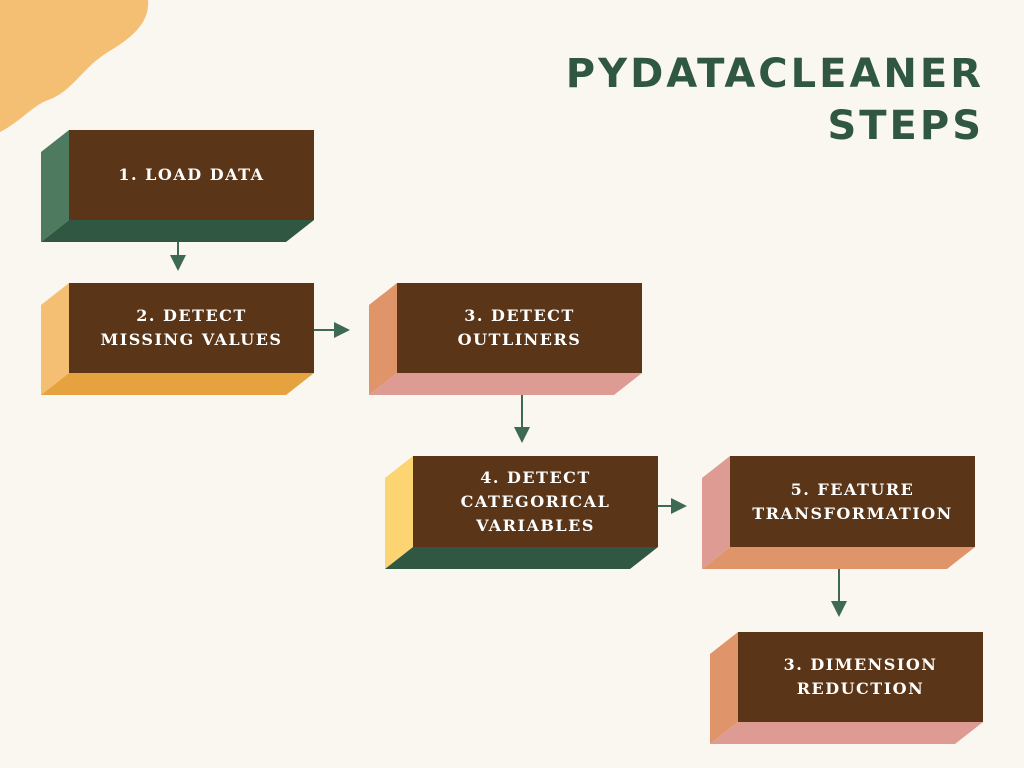  I want to click on page-title: PYDATACLEANER STEPS, so click(775, 100).